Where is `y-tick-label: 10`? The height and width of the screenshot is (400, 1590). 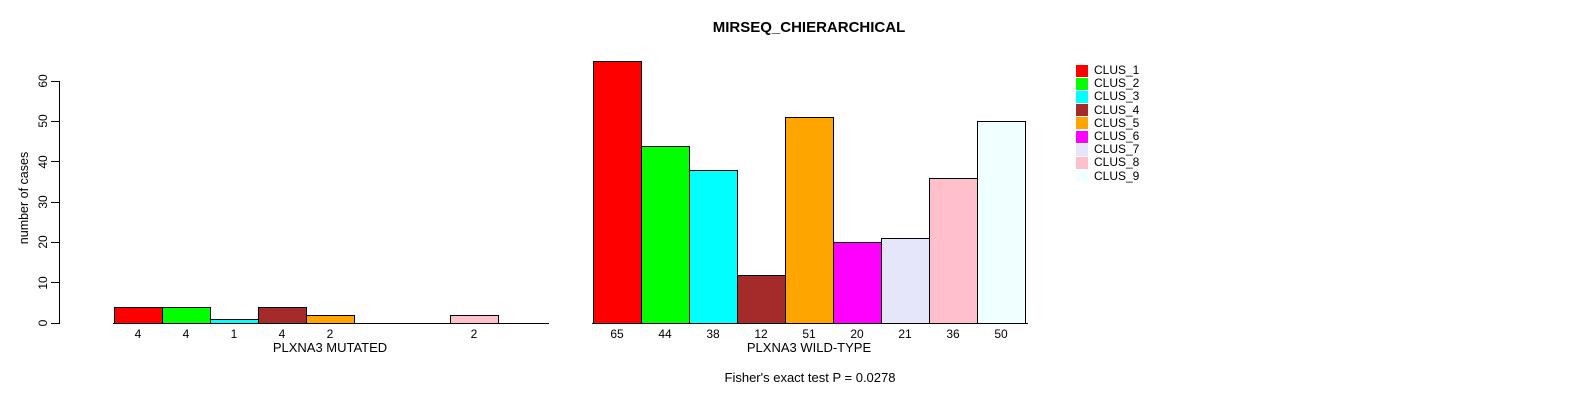 y-tick-label: 10 is located at coordinates (43, 282).